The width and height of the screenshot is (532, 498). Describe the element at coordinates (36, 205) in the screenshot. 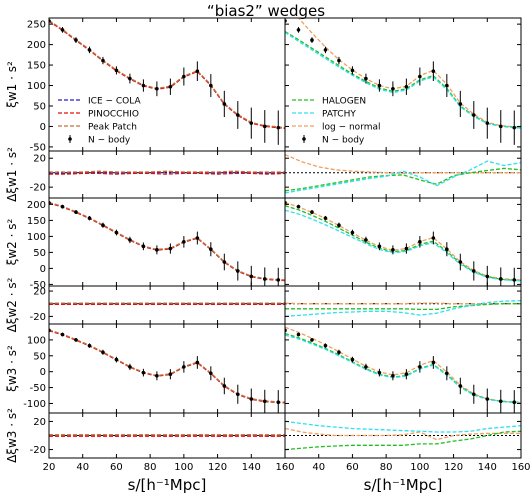

I see `y-tick-label: 200` at that location.